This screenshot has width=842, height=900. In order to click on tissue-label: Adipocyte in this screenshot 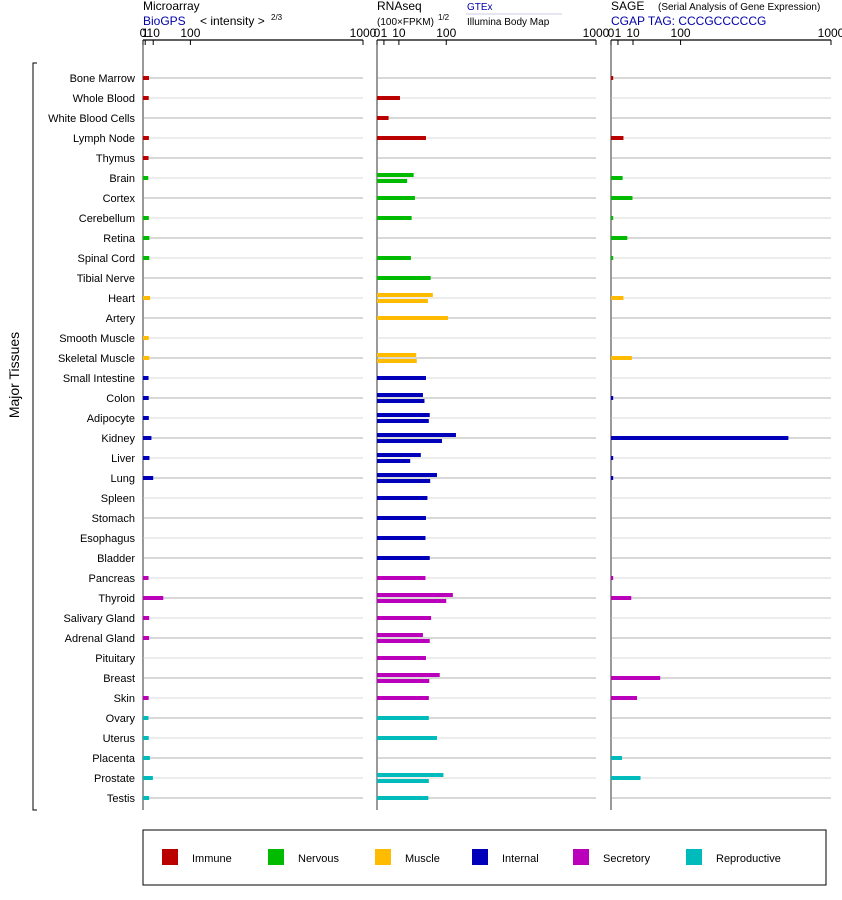, I will do `click(111, 419)`.